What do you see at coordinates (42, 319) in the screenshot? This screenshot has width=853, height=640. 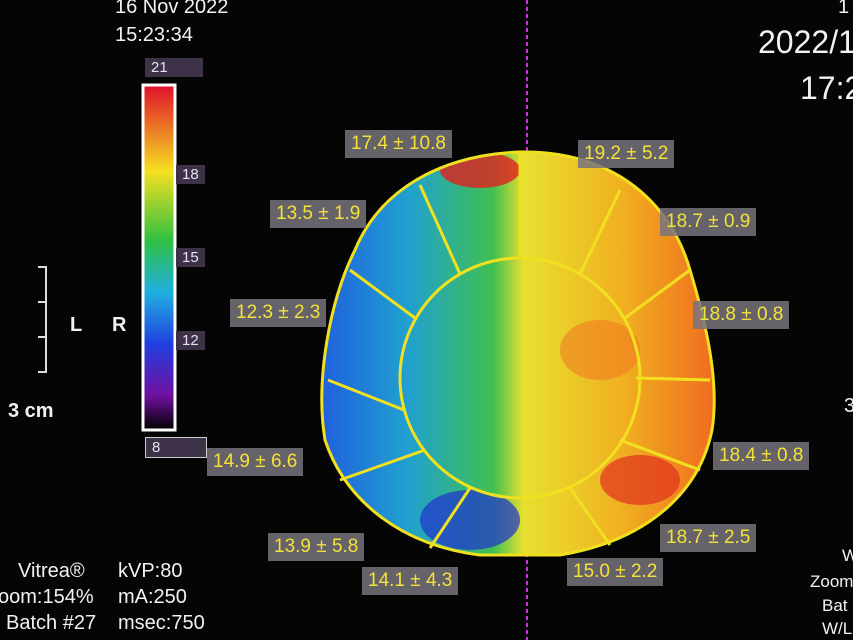 I see `scale-bar` at bounding box center [42, 319].